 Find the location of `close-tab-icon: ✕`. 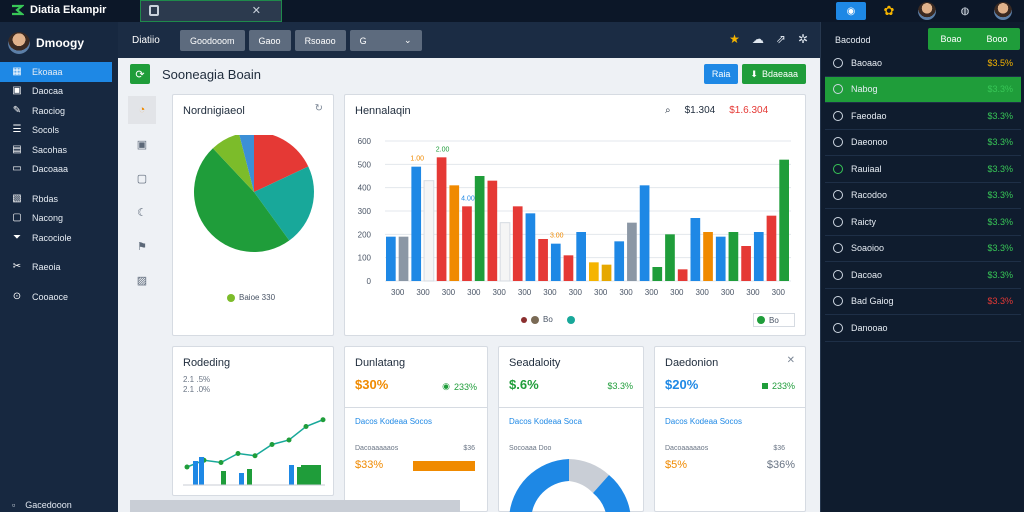

close-tab-icon: ✕ is located at coordinates (256, 11).